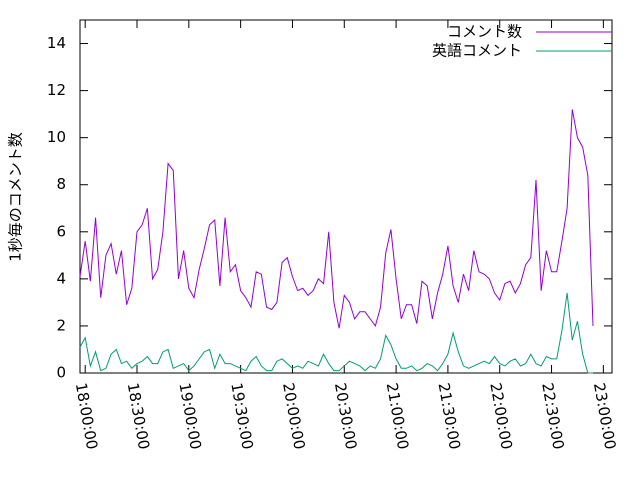 This screenshot has width=640, height=484. Describe the element at coordinates (61, 325) in the screenshot. I see `y-tick-label: 2` at that location.